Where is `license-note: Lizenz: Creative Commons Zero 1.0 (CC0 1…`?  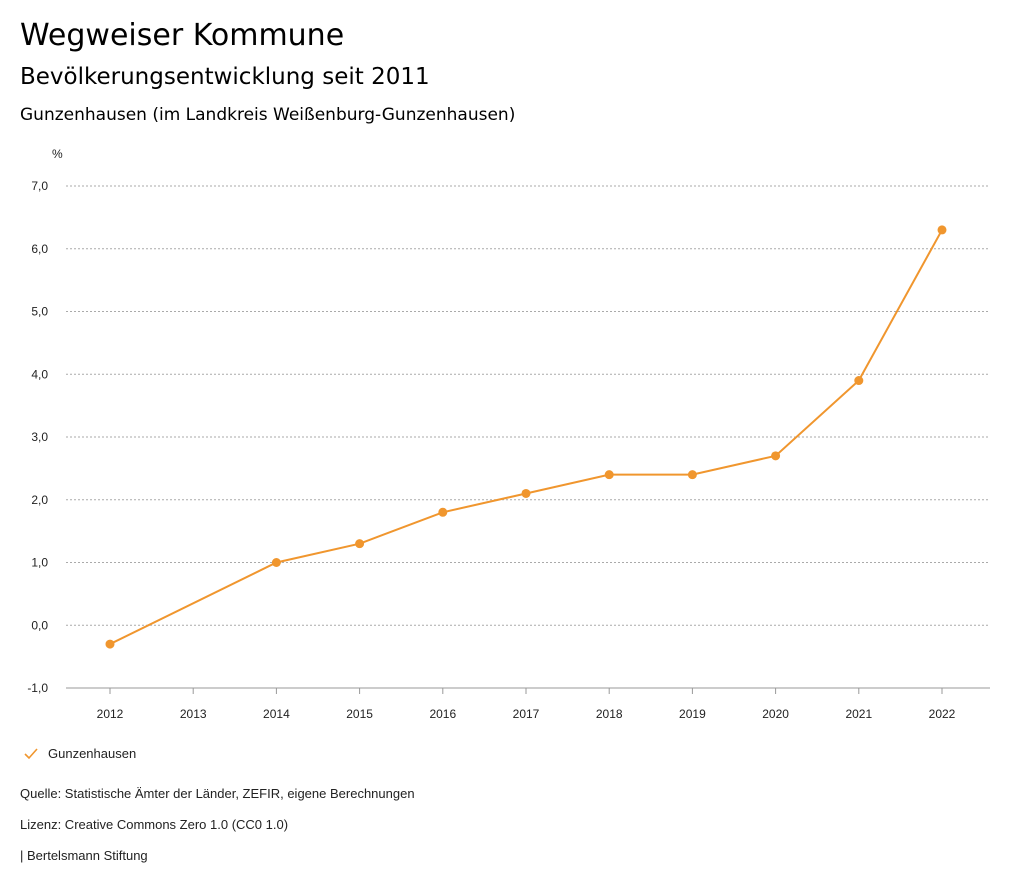 license-note: Lizenz: Creative Commons Zero 1.0 (CC0 1… is located at coordinates (154, 824).